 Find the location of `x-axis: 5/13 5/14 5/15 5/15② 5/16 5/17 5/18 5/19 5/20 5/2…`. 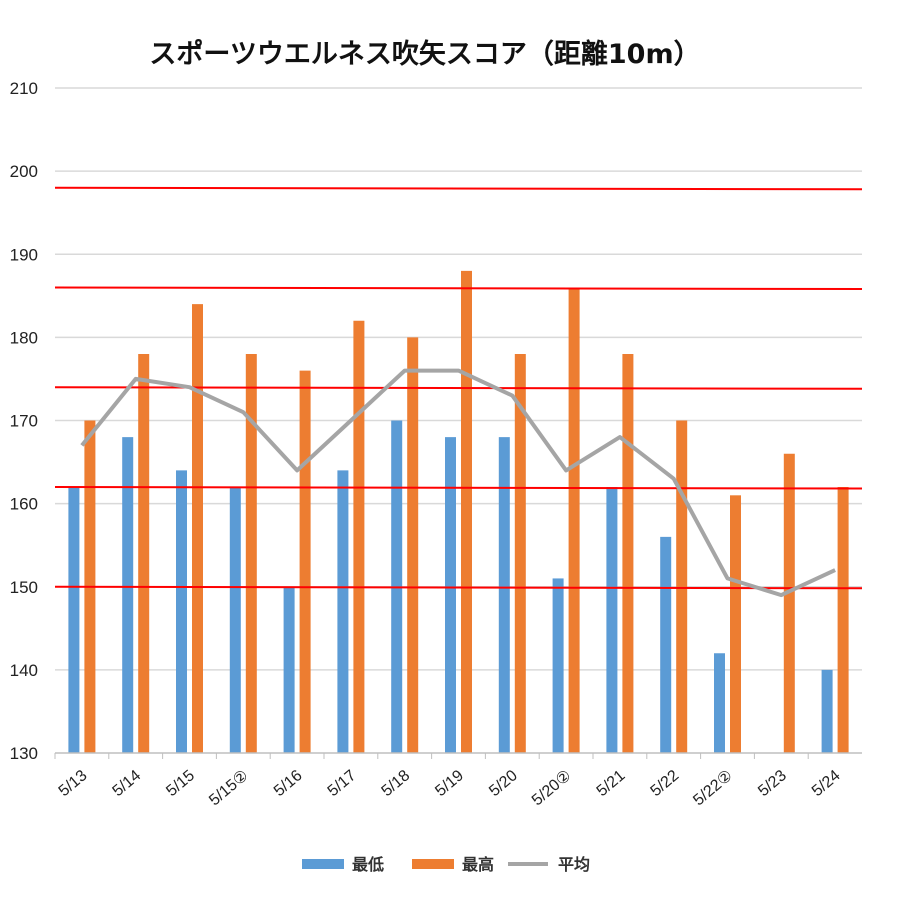

x-axis: 5/13 5/14 5/15 5/15② 5/16 5/17 5/18 5/19 5/20 5/2… is located at coordinates (449, 781).